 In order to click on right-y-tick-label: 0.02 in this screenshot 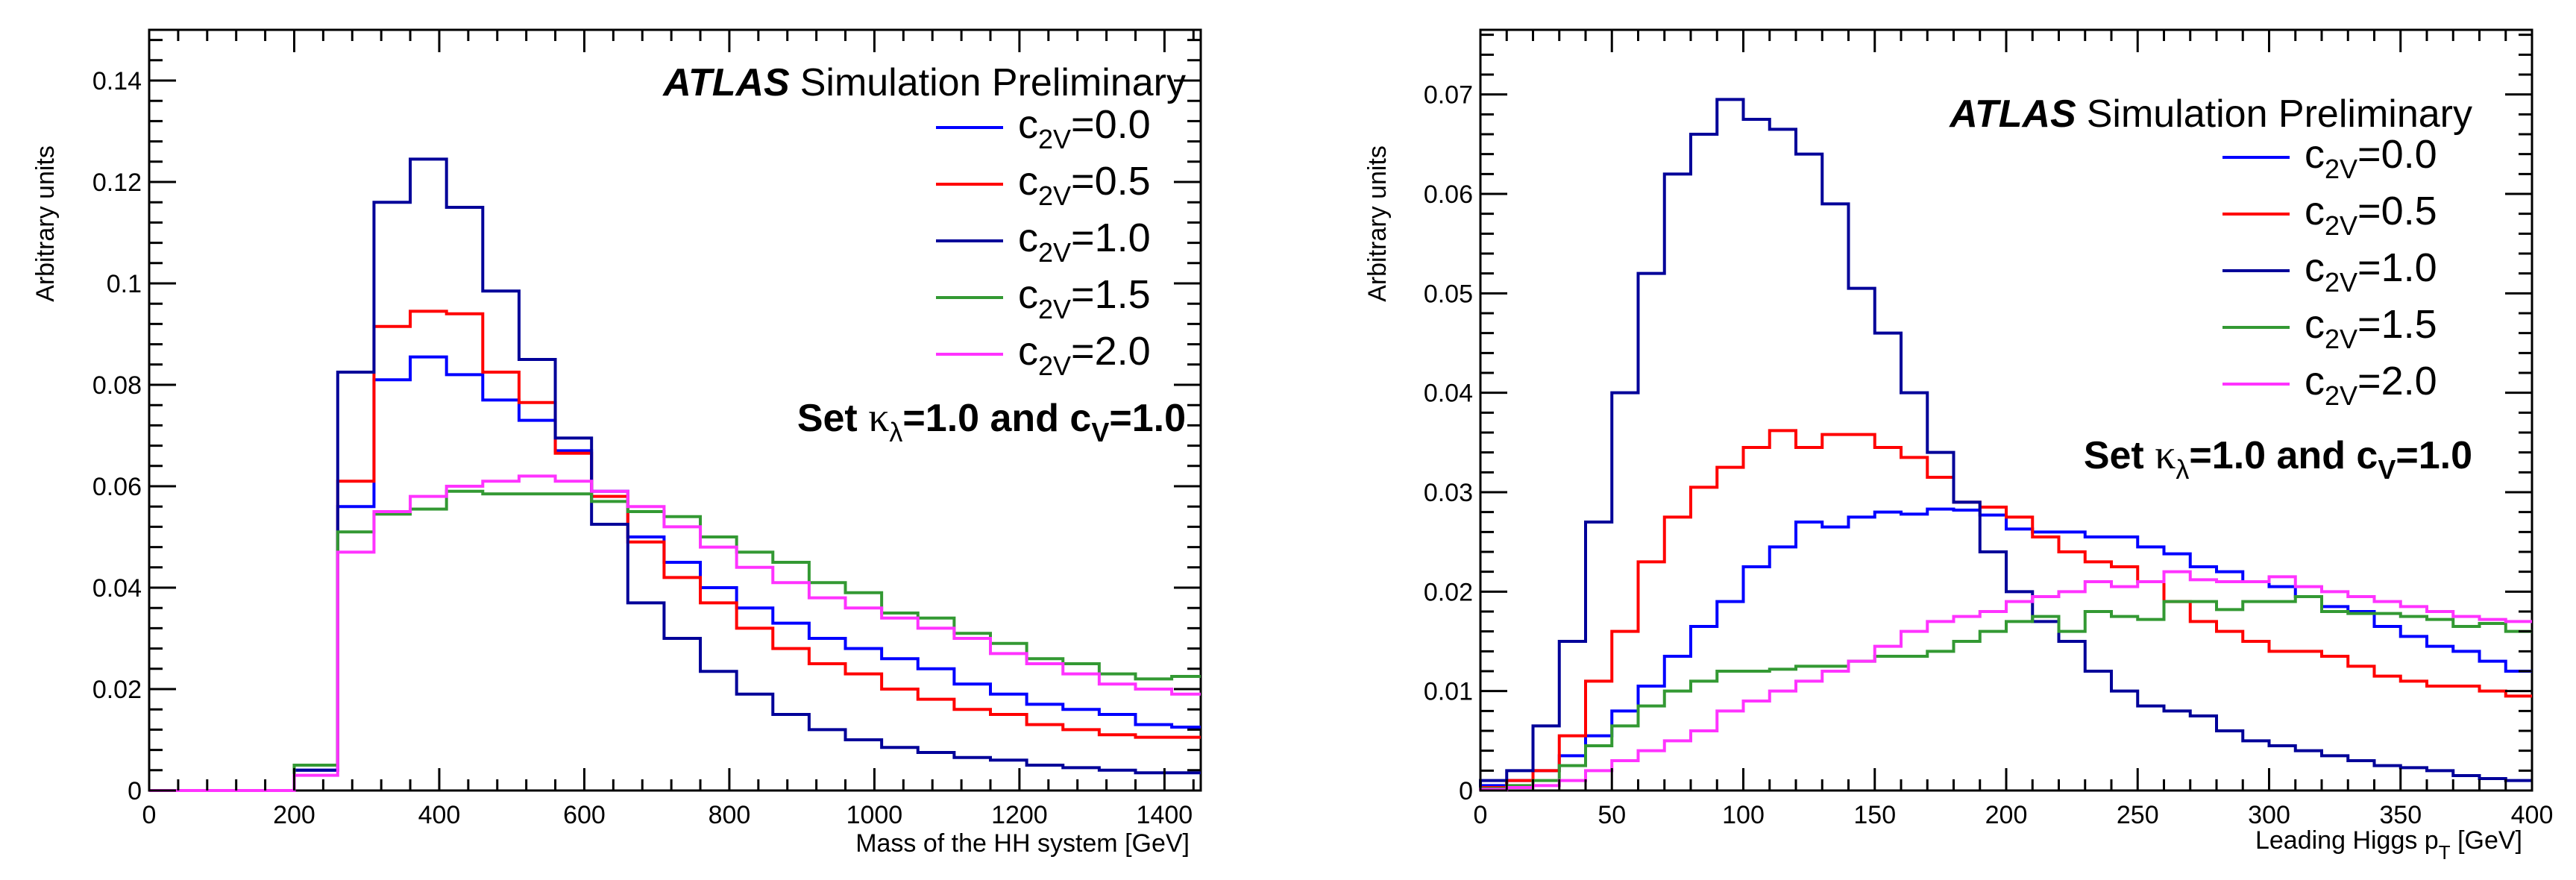, I will do `click(1448, 592)`.